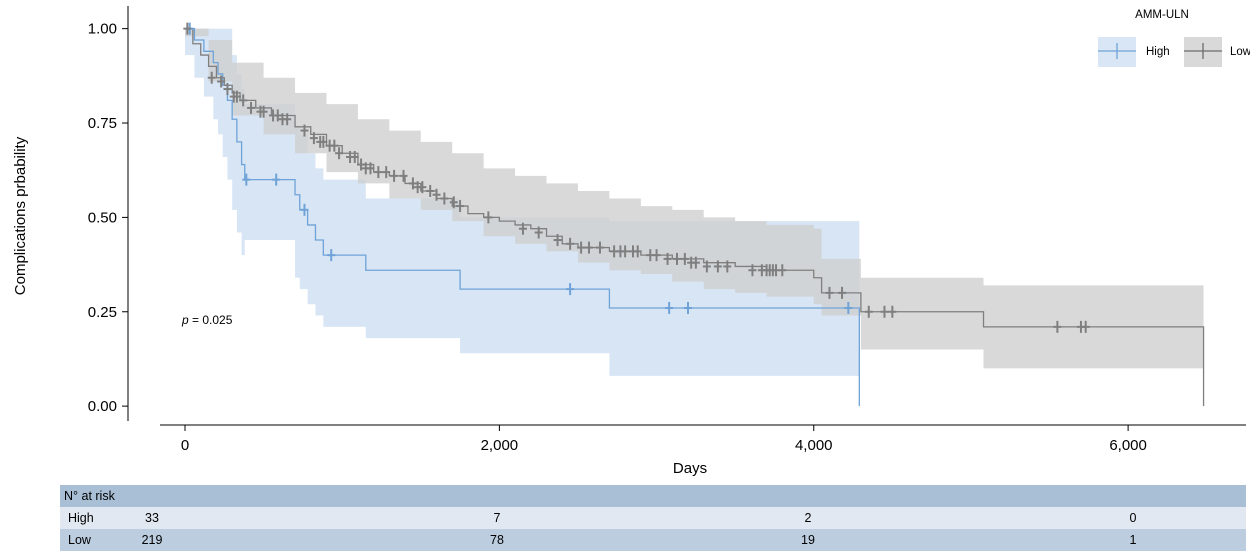  I want to click on y-tick-label: 0.25, so click(102, 312).